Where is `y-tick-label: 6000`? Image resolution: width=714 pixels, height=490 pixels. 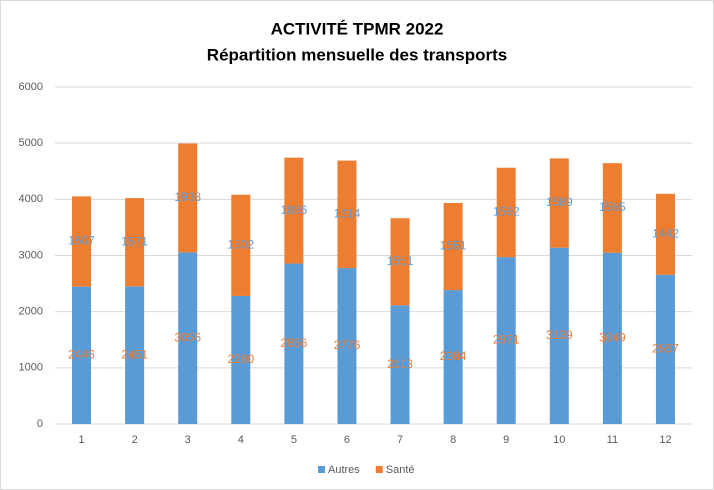 y-tick-label: 6000 is located at coordinates (31, 87).